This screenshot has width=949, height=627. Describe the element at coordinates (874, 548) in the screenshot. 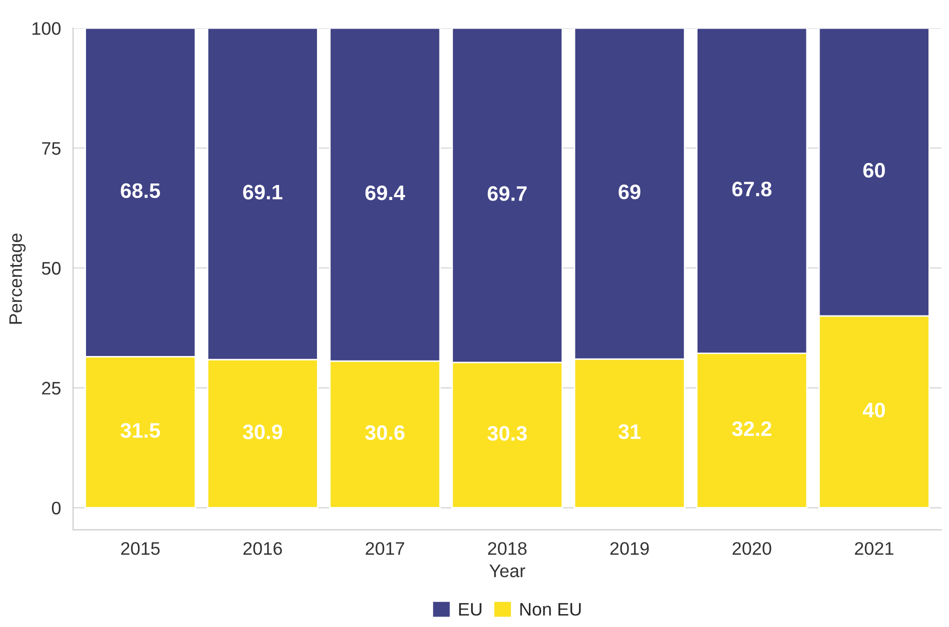

I see `x-tick-label: 2021` at that location.